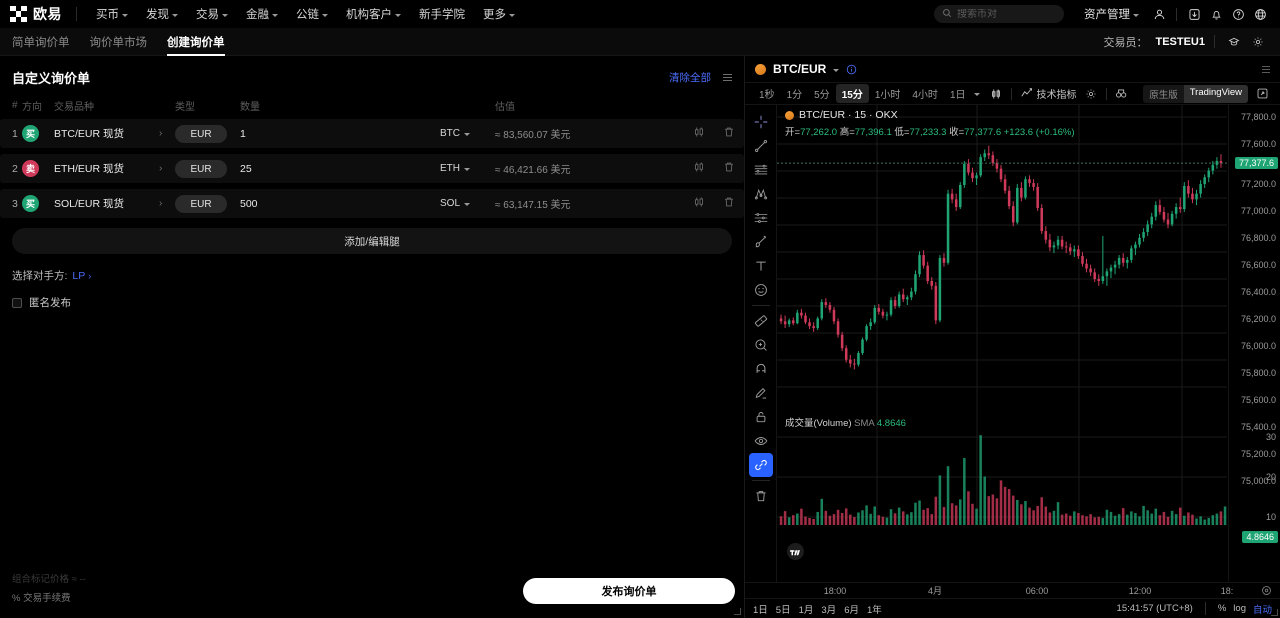 This screenshot has height=618, width=1280. Describe the element at coordinates (829, 610) in the screenshot. I see `range-3mo: 3月` at that location.